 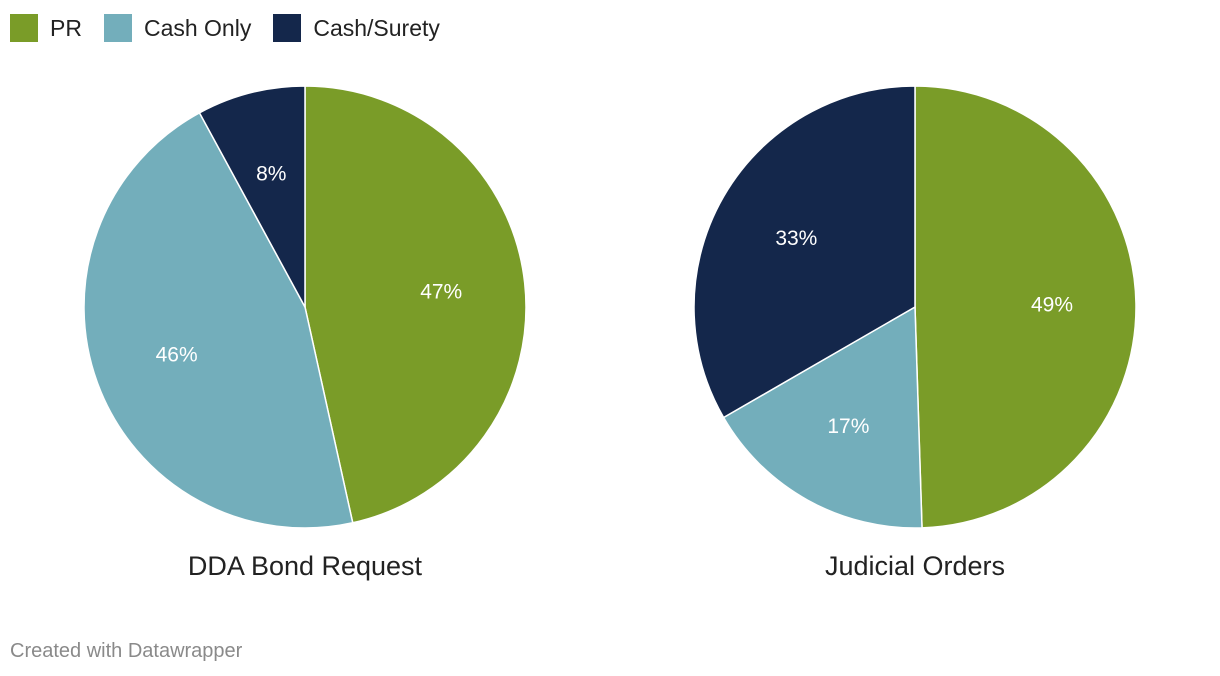 What do you see at coordinates (441, 292) in the screenshot?
I see `data-label-pr: 47%` at bounding box center [441, 292].